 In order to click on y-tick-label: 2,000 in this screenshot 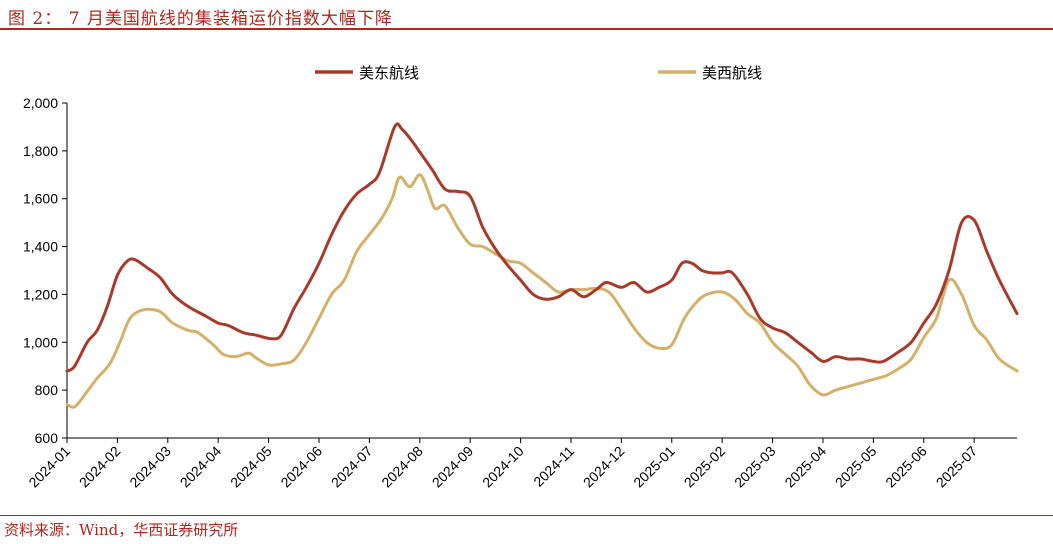, I will do `click(40, 103)`.